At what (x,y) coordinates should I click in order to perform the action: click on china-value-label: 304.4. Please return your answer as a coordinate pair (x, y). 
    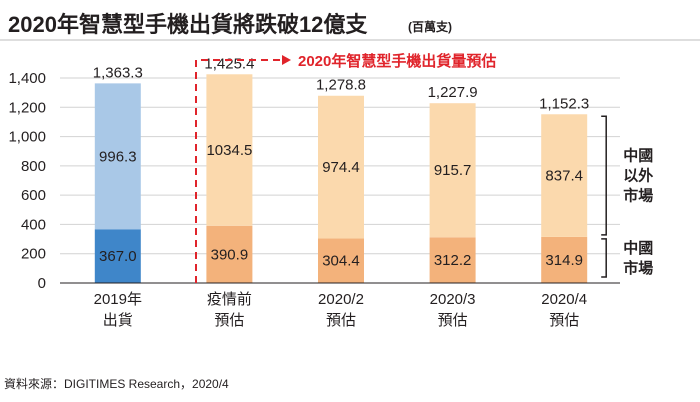
    Looking at the image, I should click on (341, 261).